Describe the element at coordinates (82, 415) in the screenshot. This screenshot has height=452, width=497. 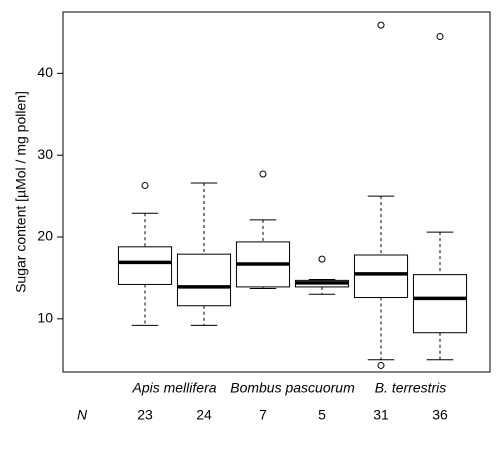
I see `n-label: N` at that location.